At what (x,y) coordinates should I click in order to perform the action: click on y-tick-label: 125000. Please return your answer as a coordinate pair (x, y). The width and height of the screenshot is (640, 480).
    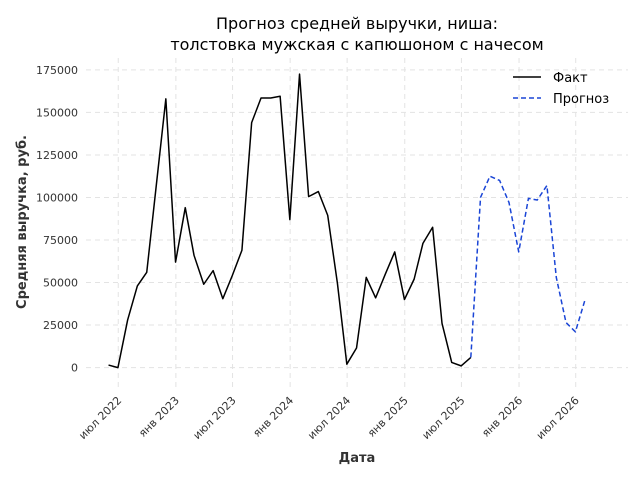
    Looking at the image, I should click on (57, 155).